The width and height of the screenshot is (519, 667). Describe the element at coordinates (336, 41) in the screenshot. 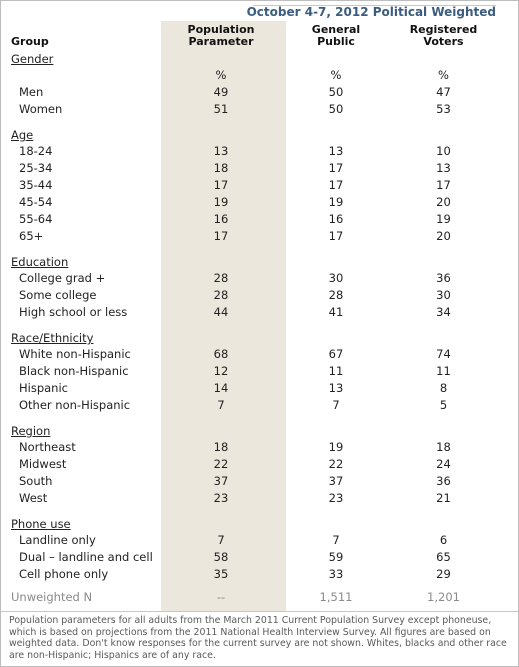

I see `column-header-general-line2: Public` at that location.